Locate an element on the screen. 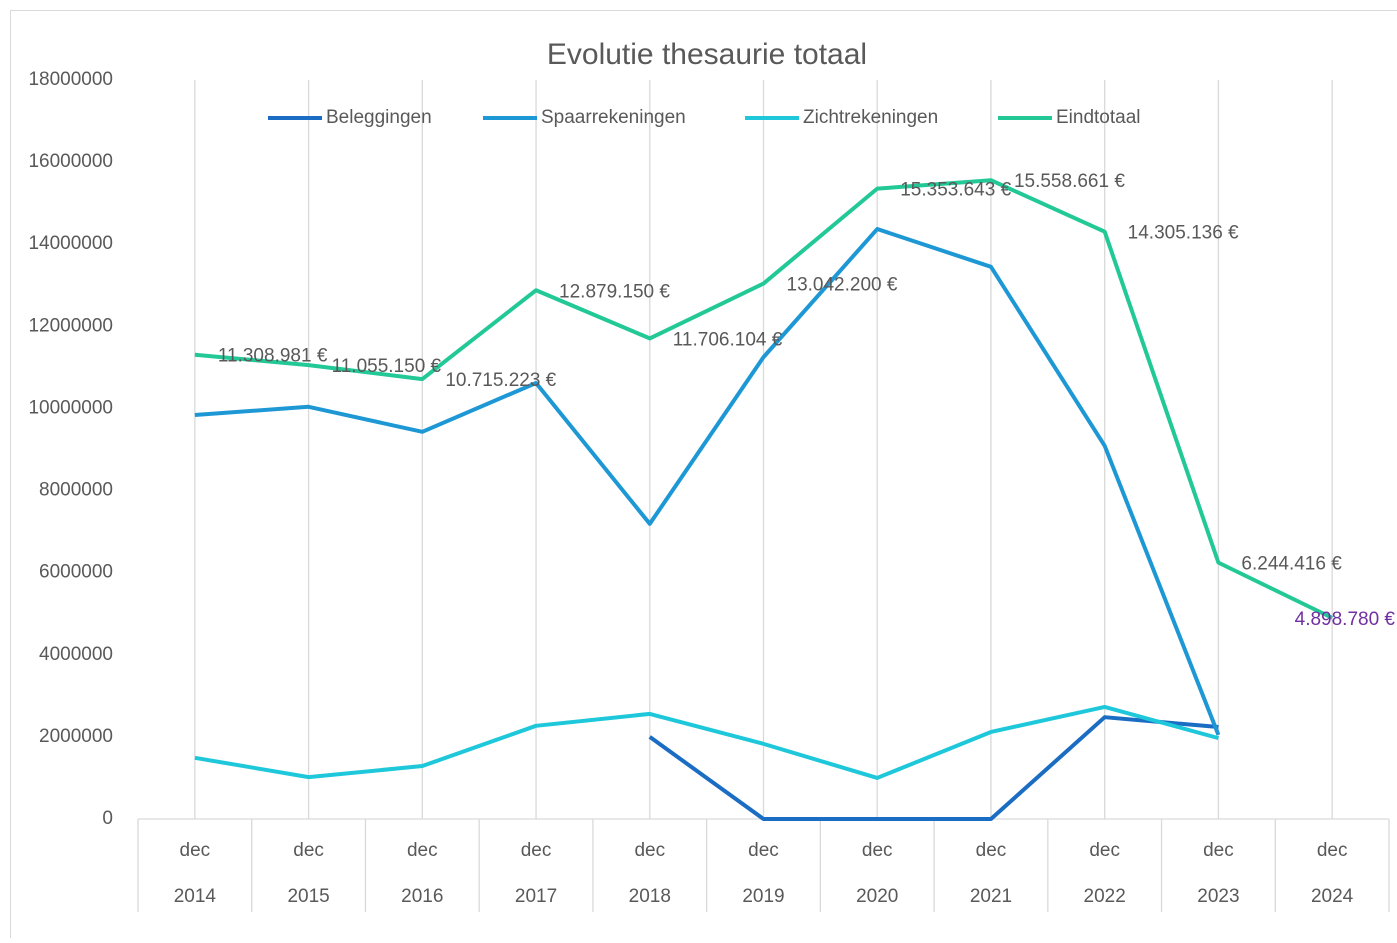 The height and width of the screenshot is (943, 1397). y-tick-label: 8000000 is located at coordinates (76, 490).